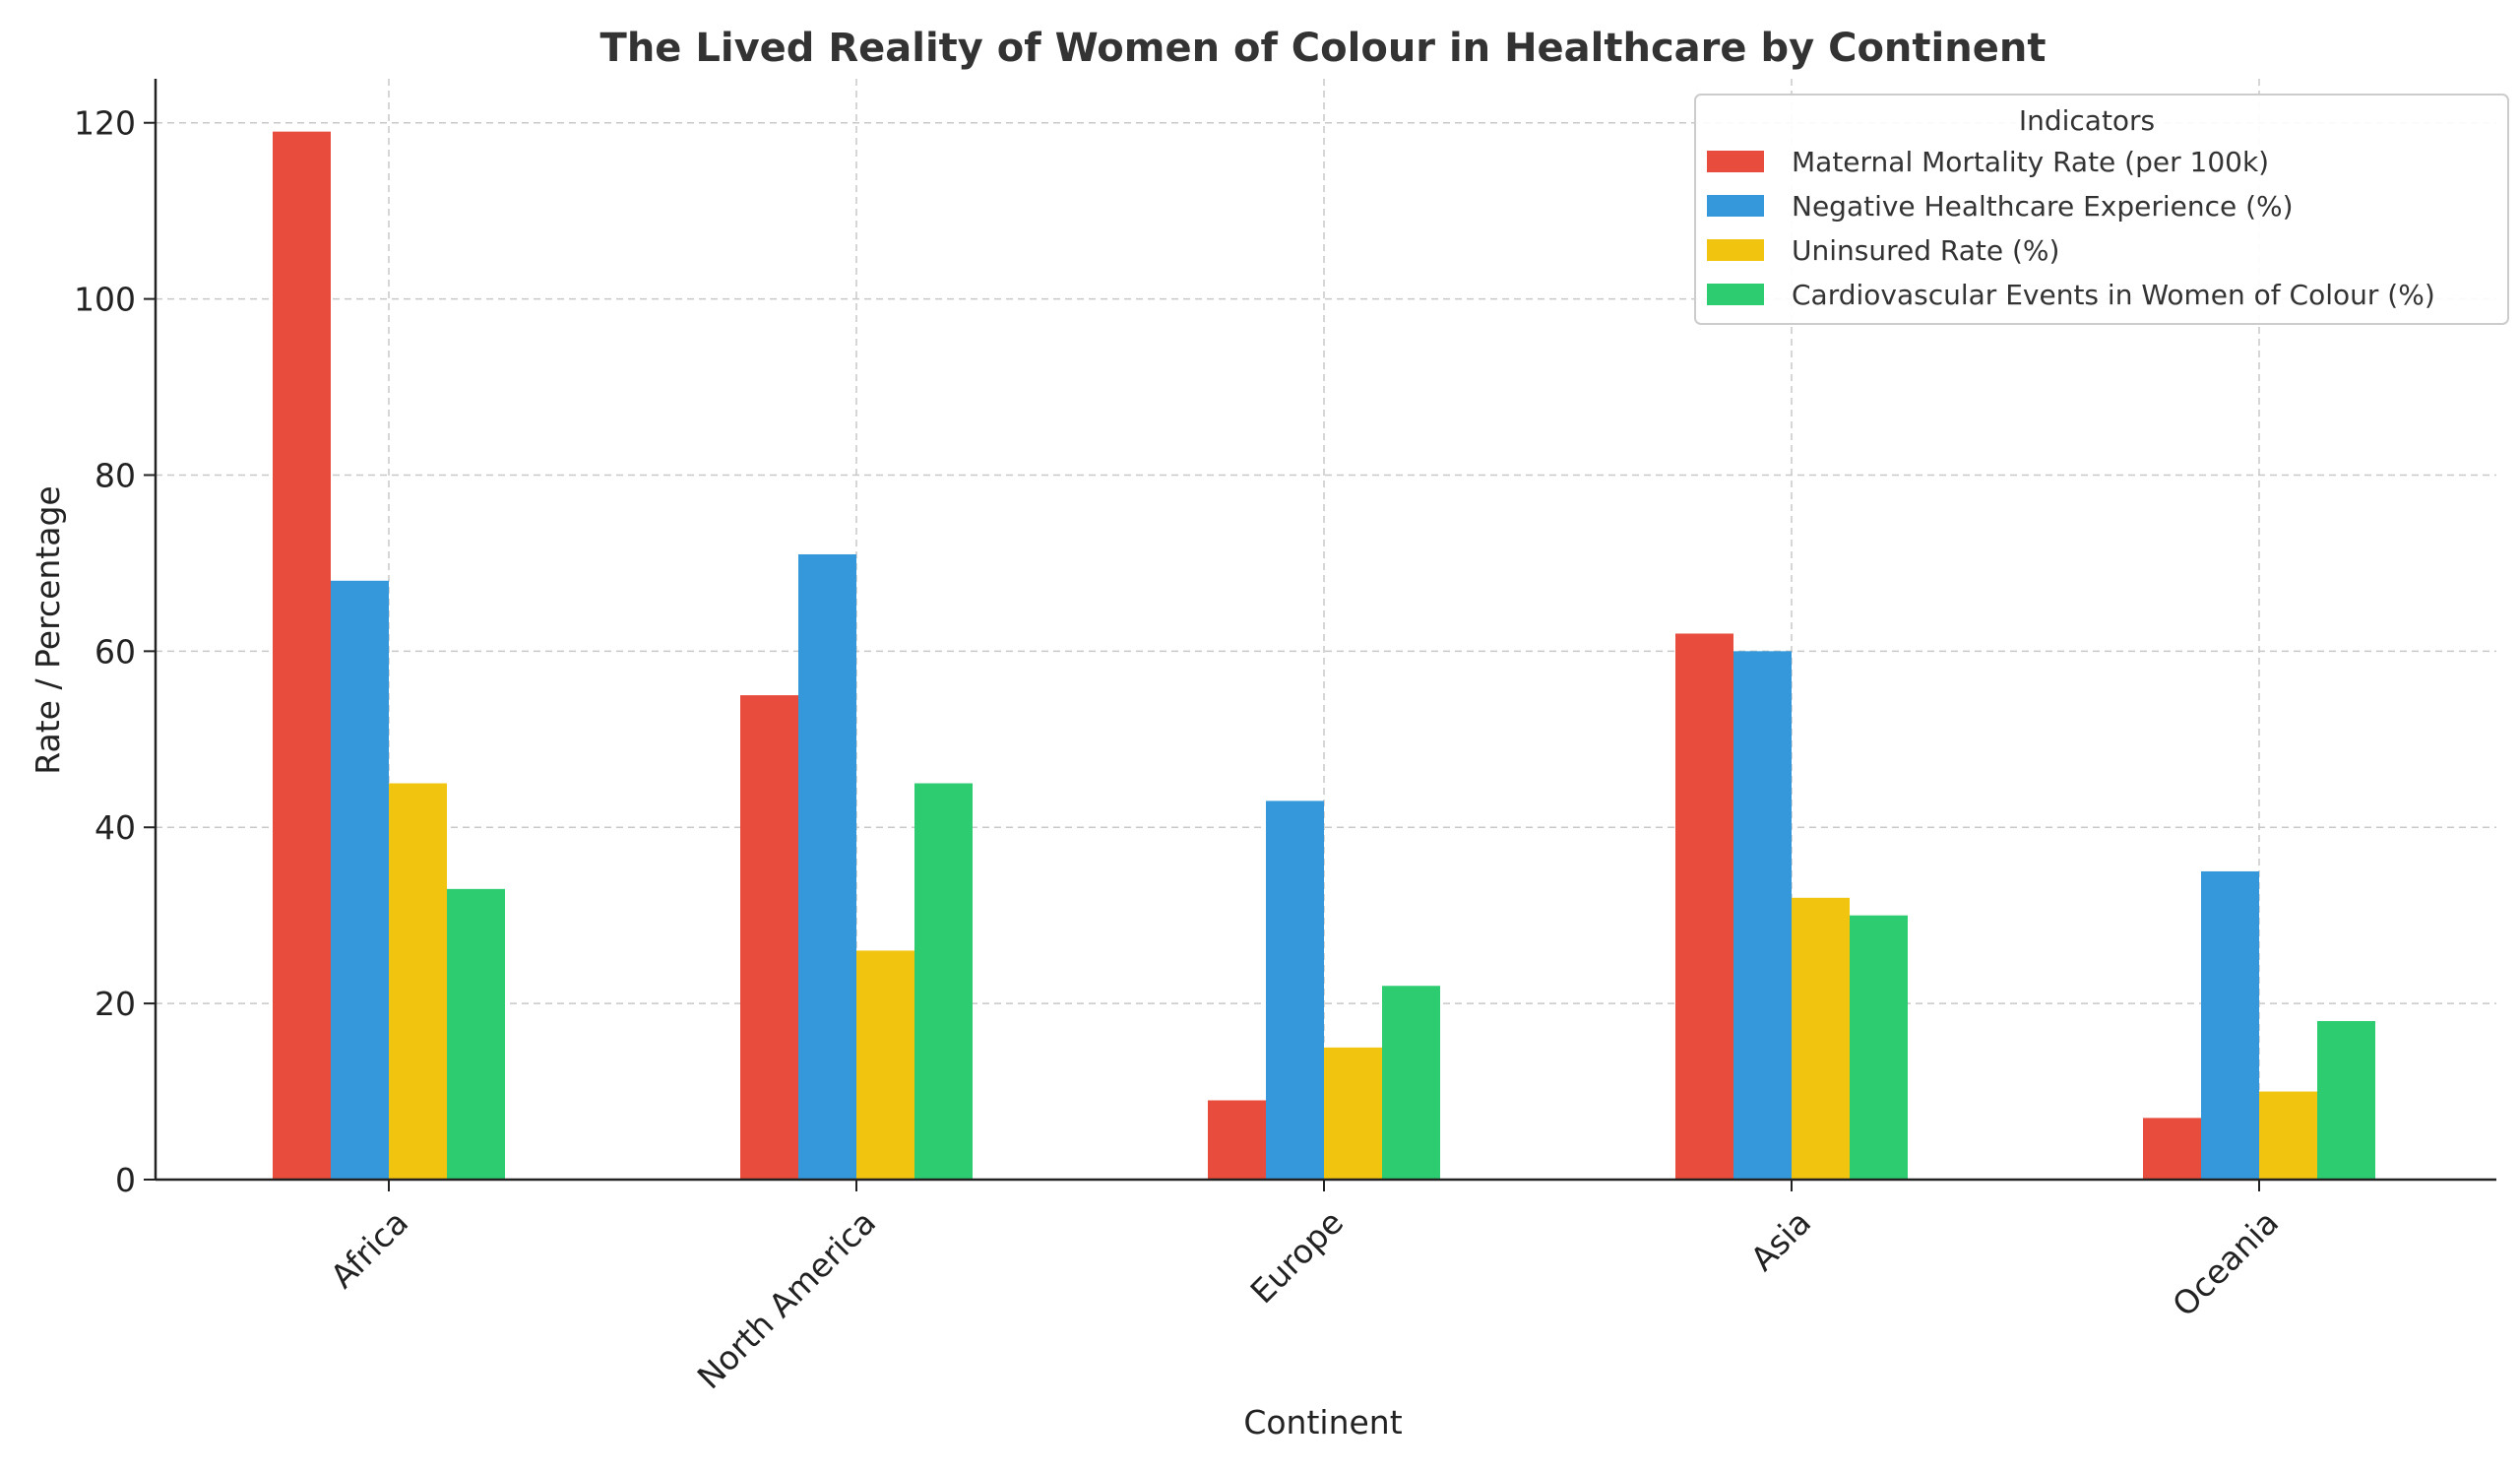  What do you see at coordinates (115, 828) in the screenshot?
I see `y-tick-label: 40` at bounding box center [115, 828].